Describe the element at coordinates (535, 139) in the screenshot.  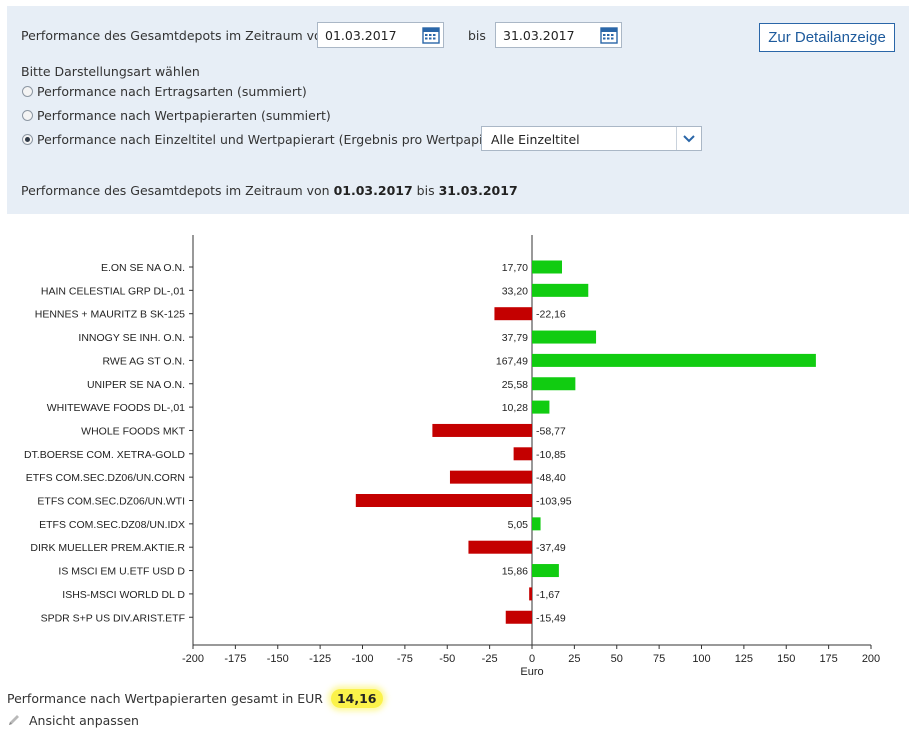
I see `select-value: Alle Einzeltitel` at that location.